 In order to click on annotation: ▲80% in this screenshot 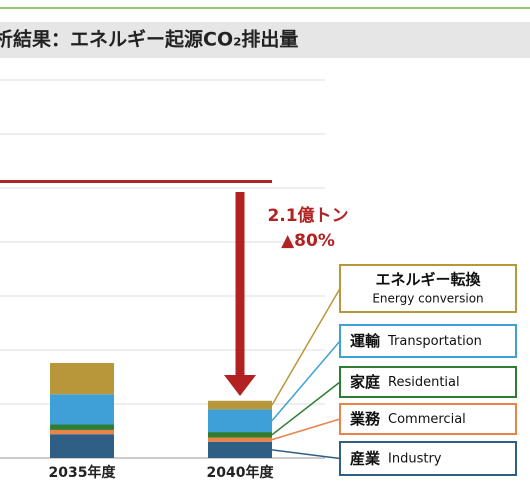, I will do `click(308, 241)`.